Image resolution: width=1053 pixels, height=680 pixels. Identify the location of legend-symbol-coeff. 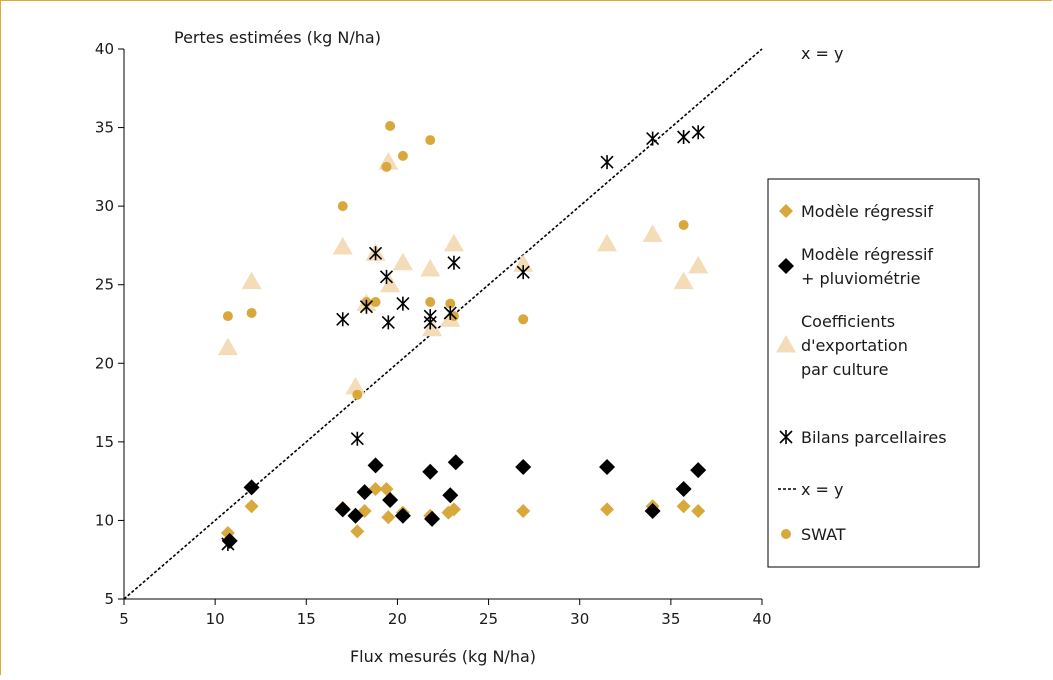
(786, 344).